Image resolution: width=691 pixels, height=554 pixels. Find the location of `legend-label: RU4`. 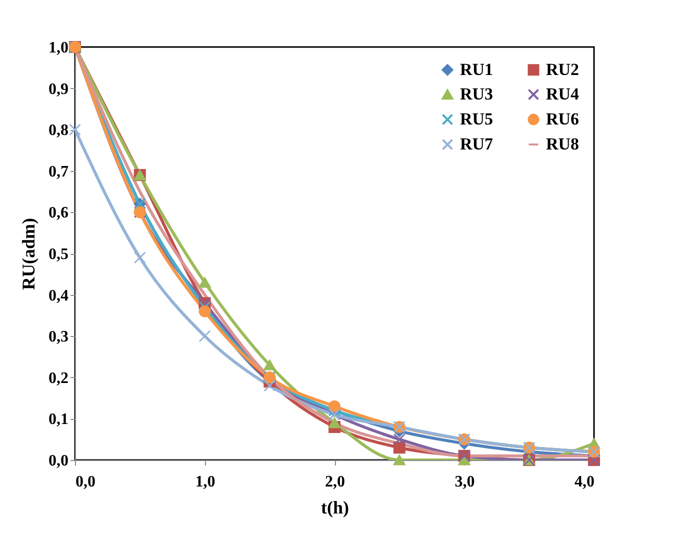

legend-label: RU4 is located at coordinates (563, 94).